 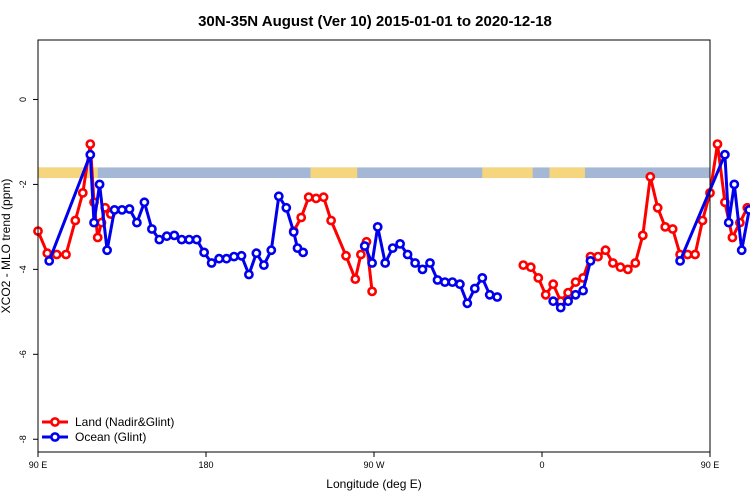 What do you see at coordinates (541, 465) in the screenshot?
I see `x-tick-label: 0` at bounding box center [541, 465].